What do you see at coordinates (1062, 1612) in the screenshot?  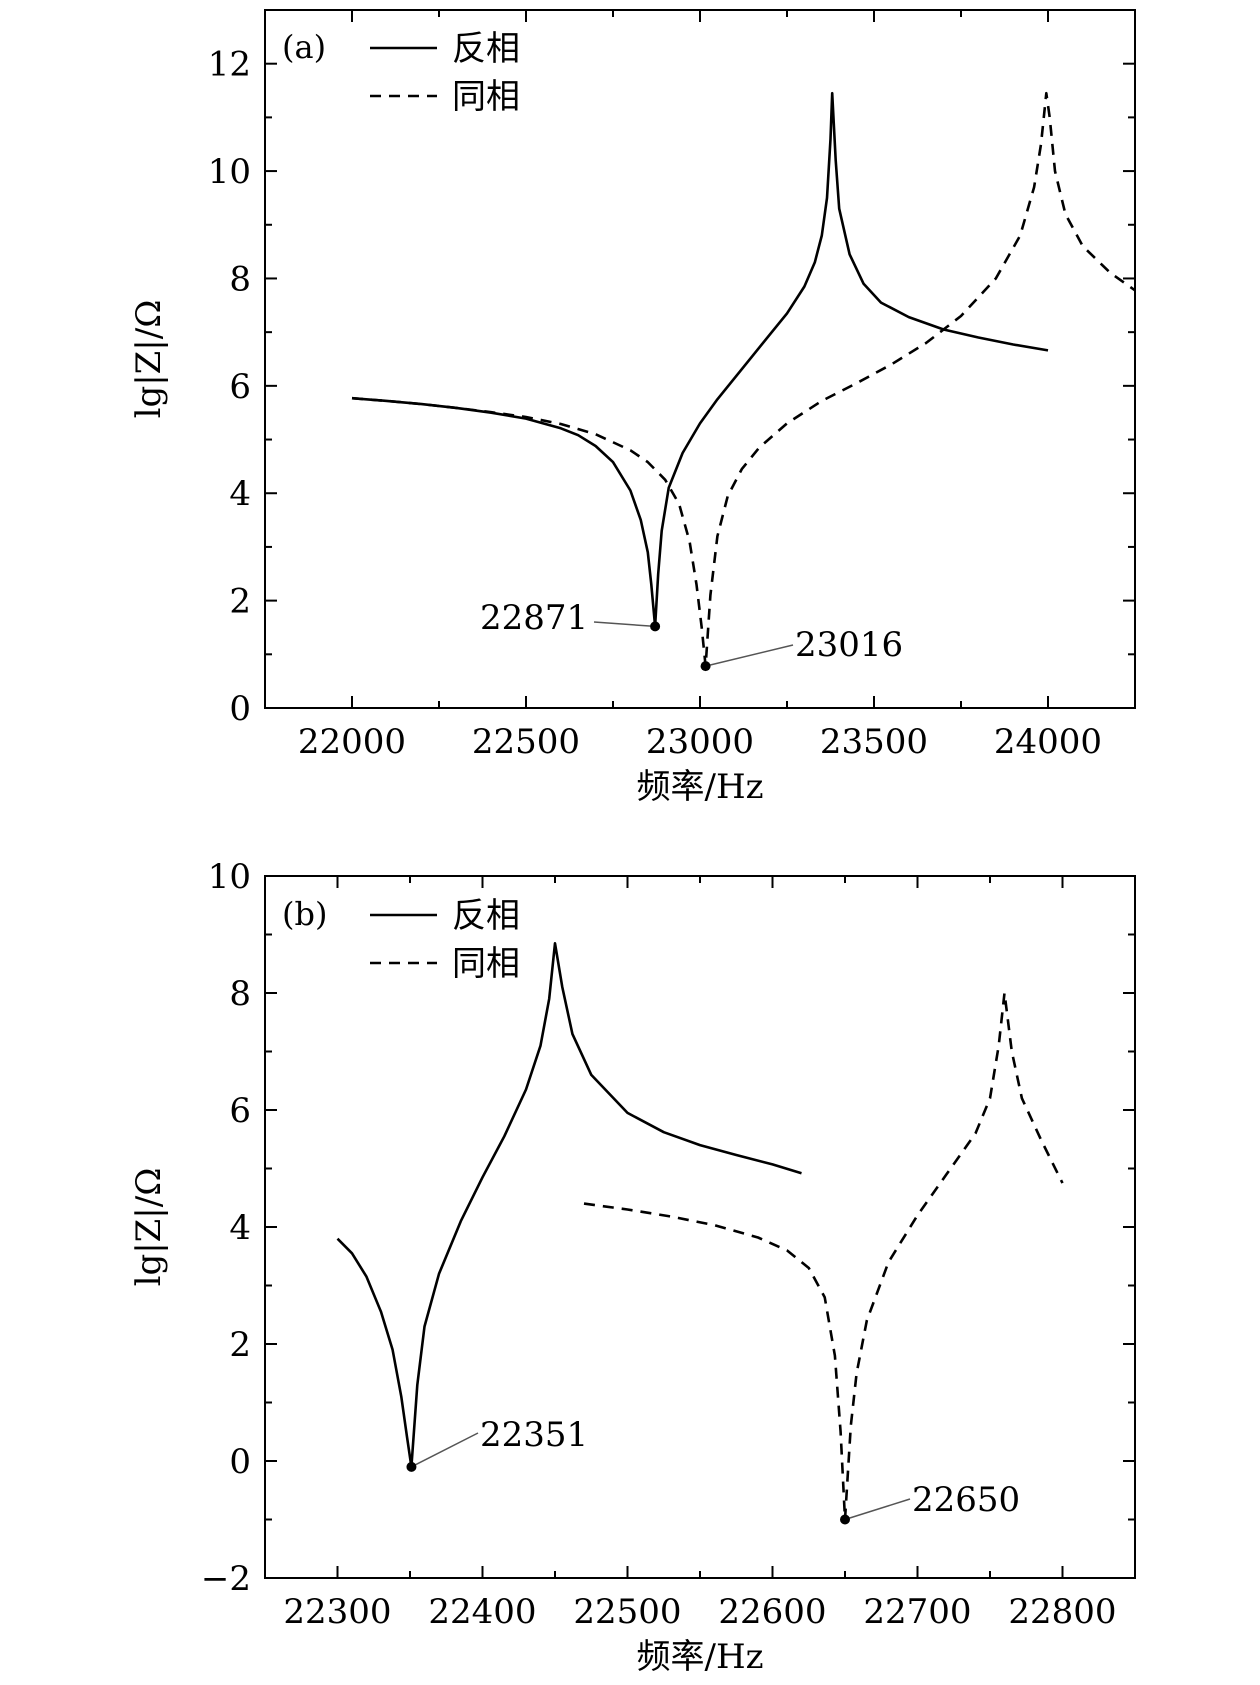 I see `x-tick-label: 22800` at bounding box center [1062, 1612].